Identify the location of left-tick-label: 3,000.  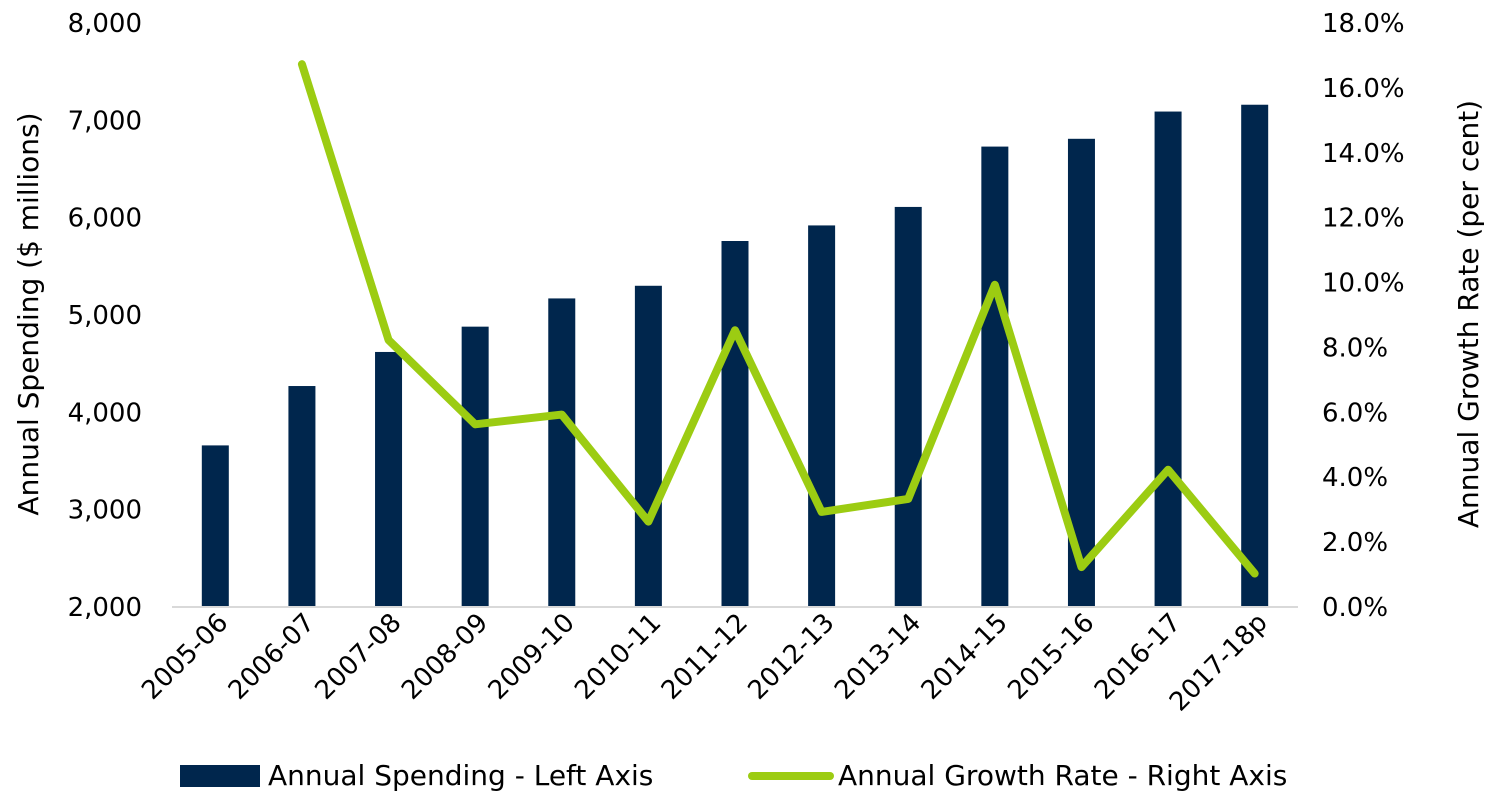
(105, 511).